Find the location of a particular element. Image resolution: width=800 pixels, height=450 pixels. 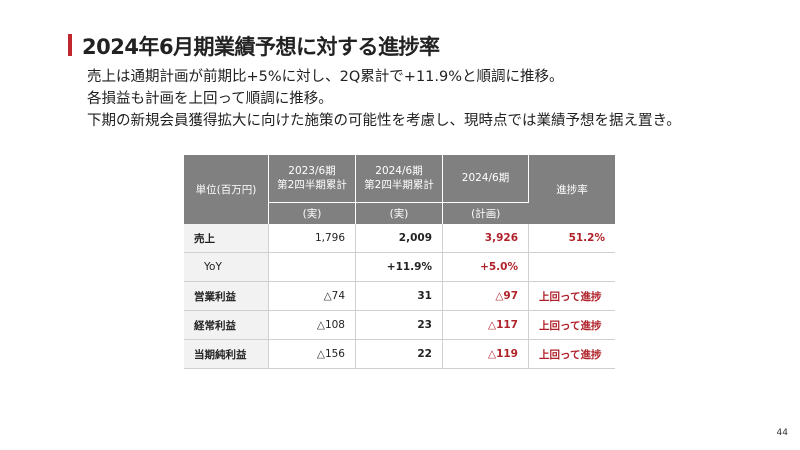

table-subheader-row: (実) (実) (計画) is located at coordinates (399, 212).